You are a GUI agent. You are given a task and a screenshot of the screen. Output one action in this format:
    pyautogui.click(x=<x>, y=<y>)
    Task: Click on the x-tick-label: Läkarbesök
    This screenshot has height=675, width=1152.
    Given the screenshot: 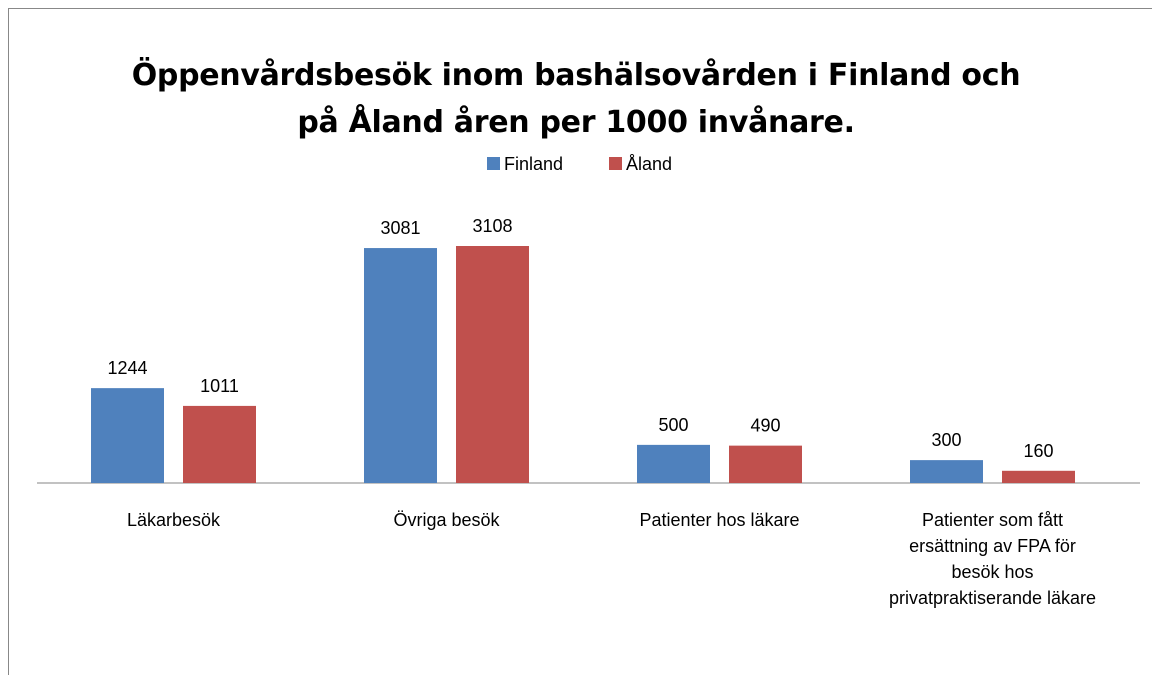 What is the action you would take?
    pyautogui.click(x=173, y=520)
    